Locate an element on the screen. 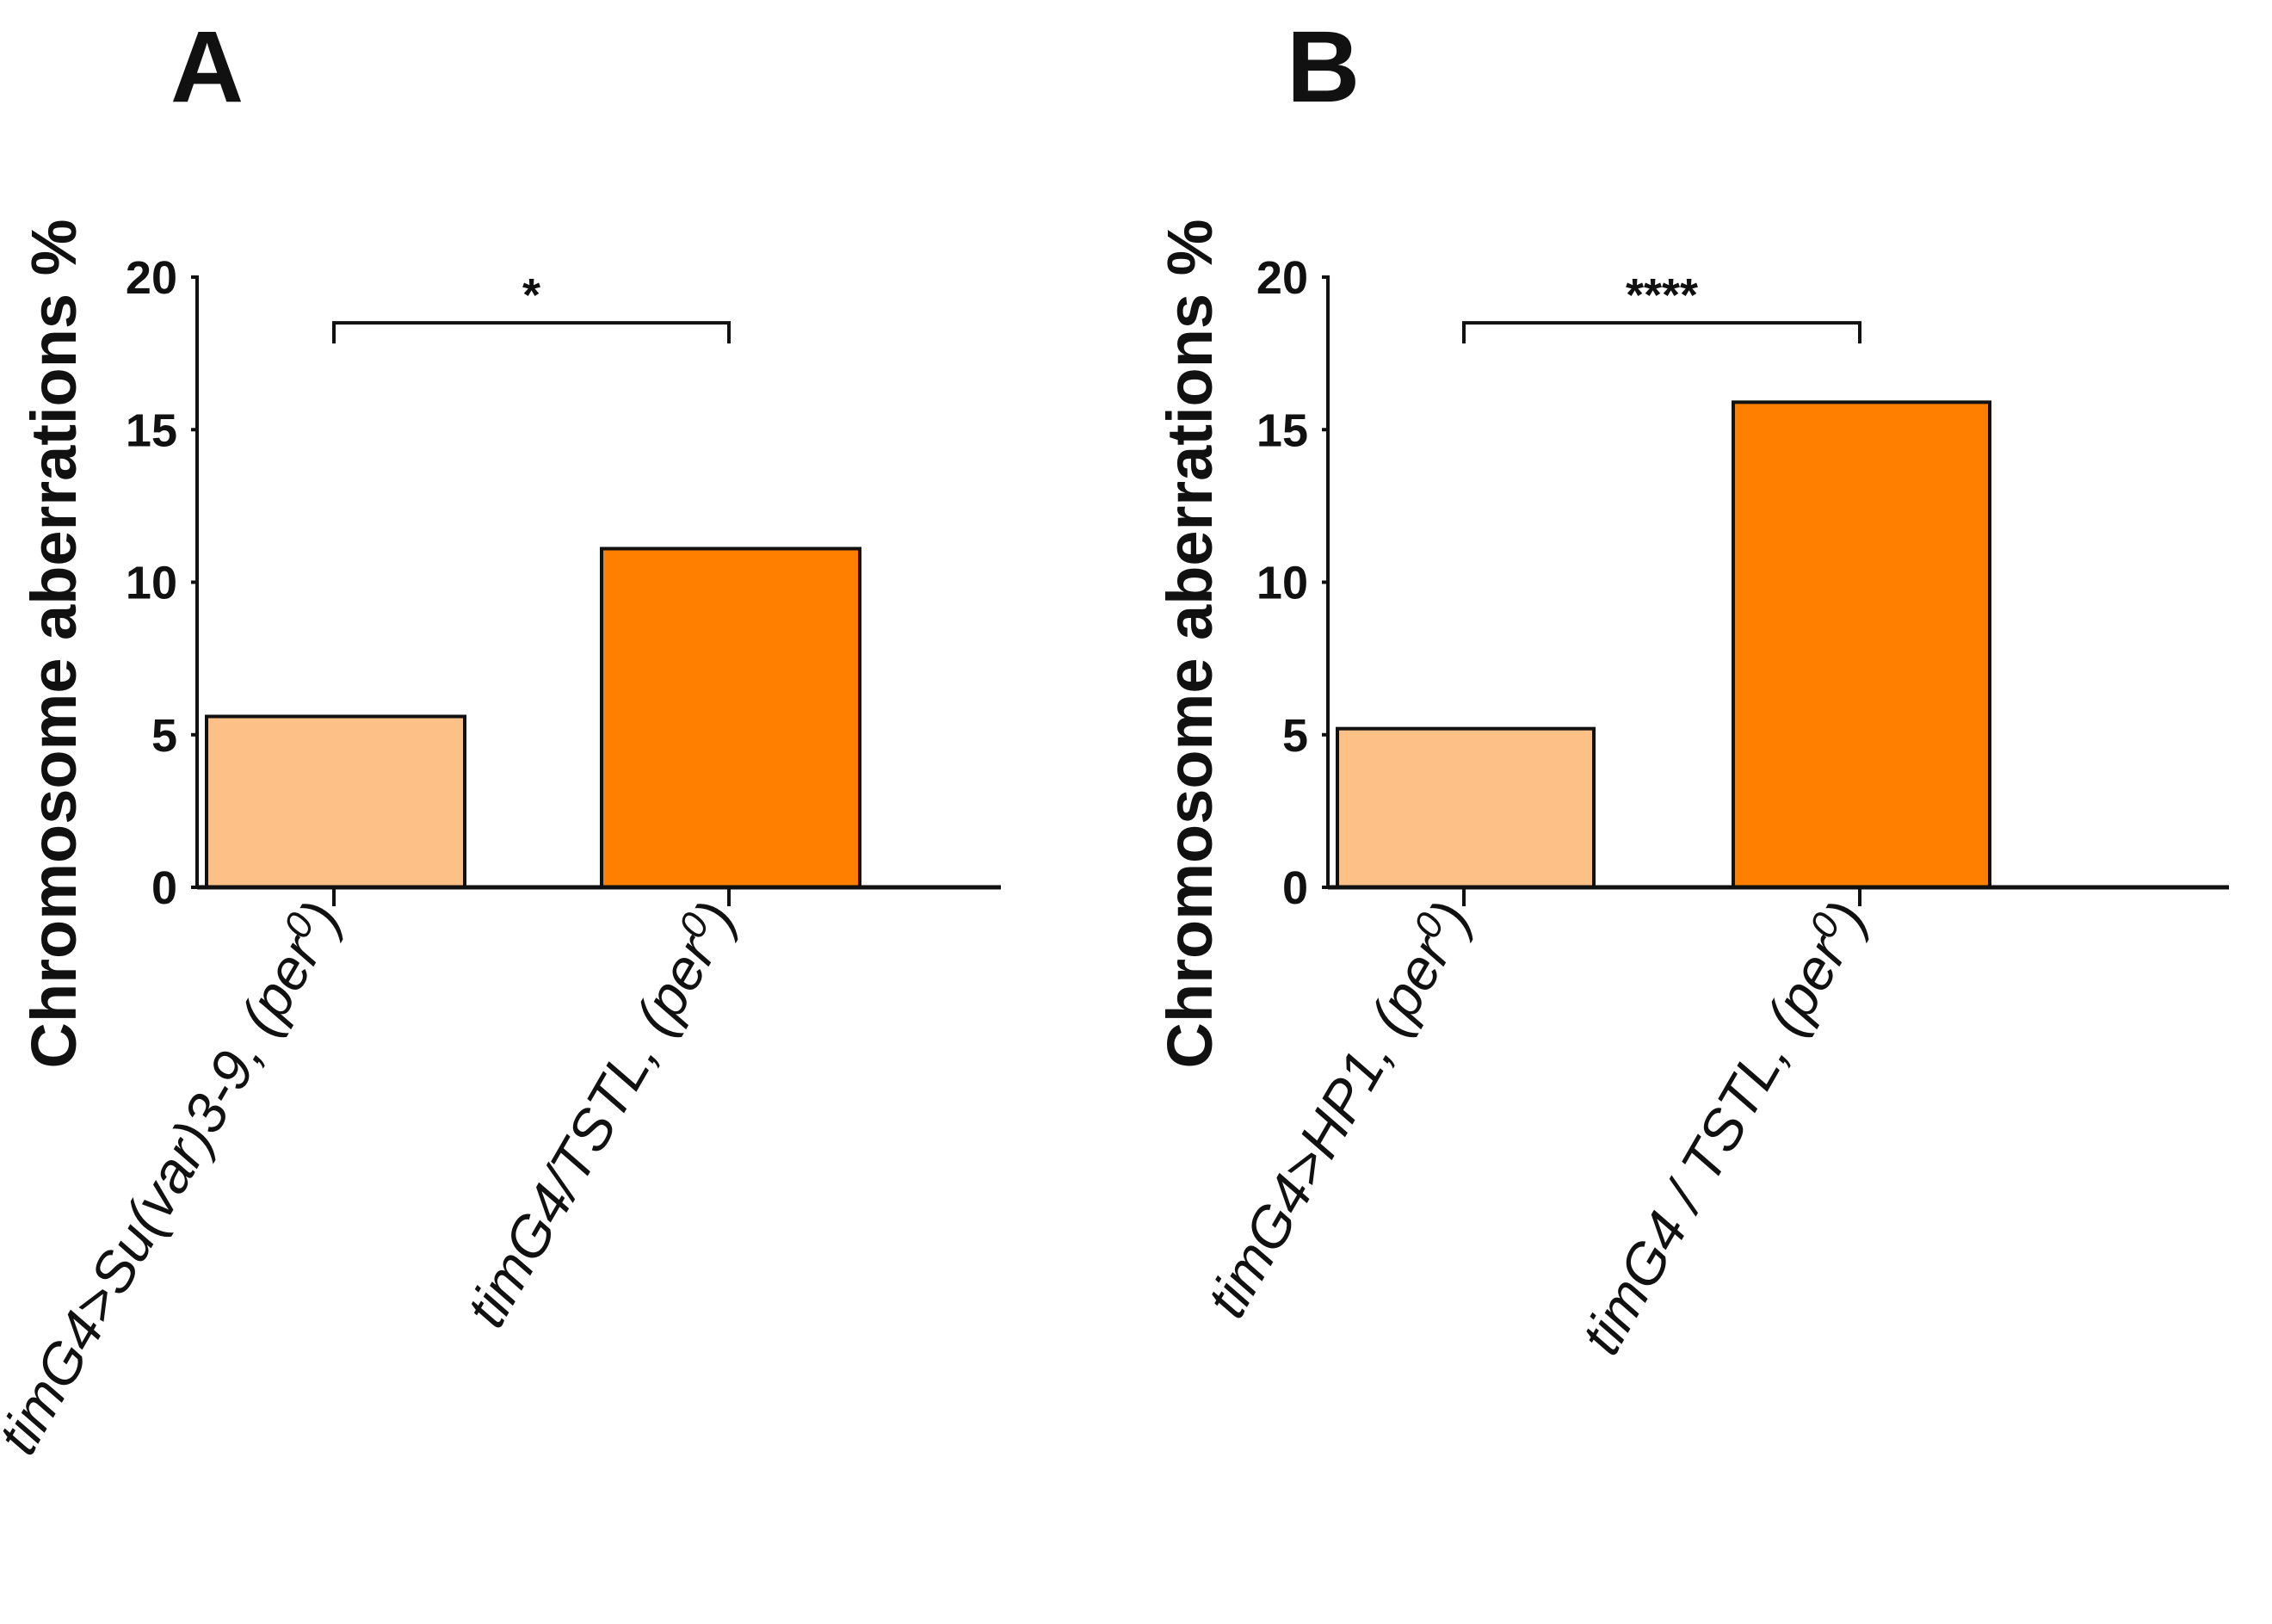 This screenshot has width=2272, height=1624. panel-letter: B is located at coordinates (1323, 67).